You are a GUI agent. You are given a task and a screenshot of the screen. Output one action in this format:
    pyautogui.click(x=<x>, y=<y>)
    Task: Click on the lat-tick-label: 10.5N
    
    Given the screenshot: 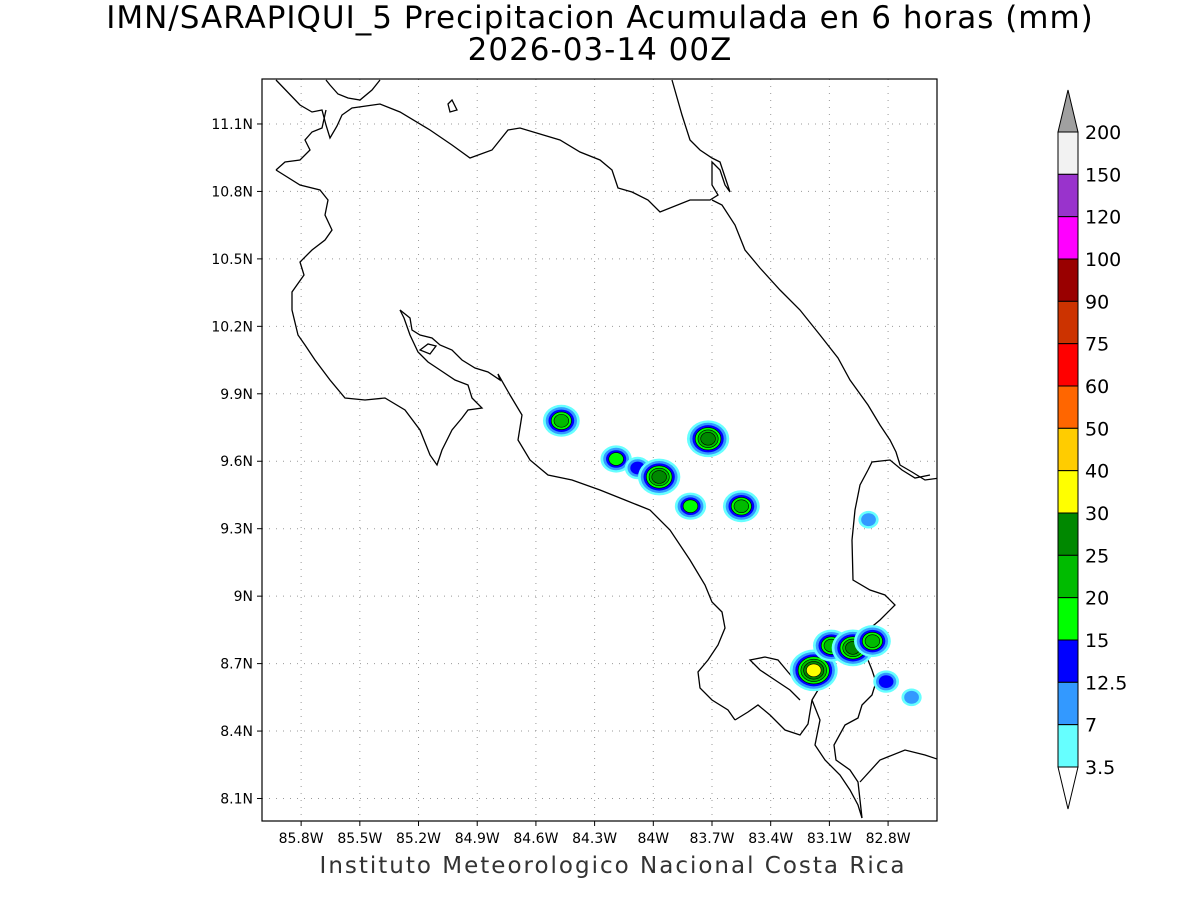 What is the action you would take?
    pyautogui.click(x=232, y=260)
    